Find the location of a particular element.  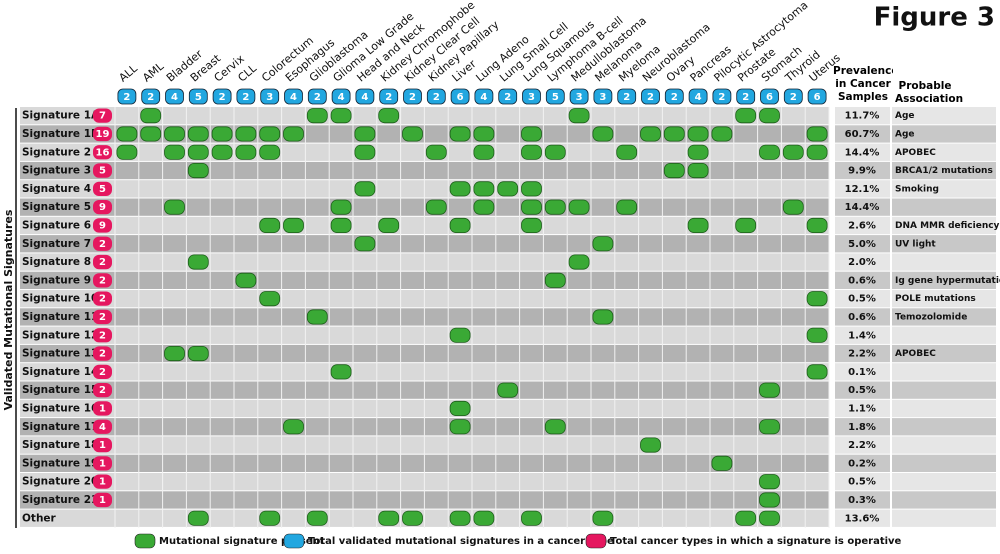

row-label: Signature 16 is located at coordinates (60, 408).